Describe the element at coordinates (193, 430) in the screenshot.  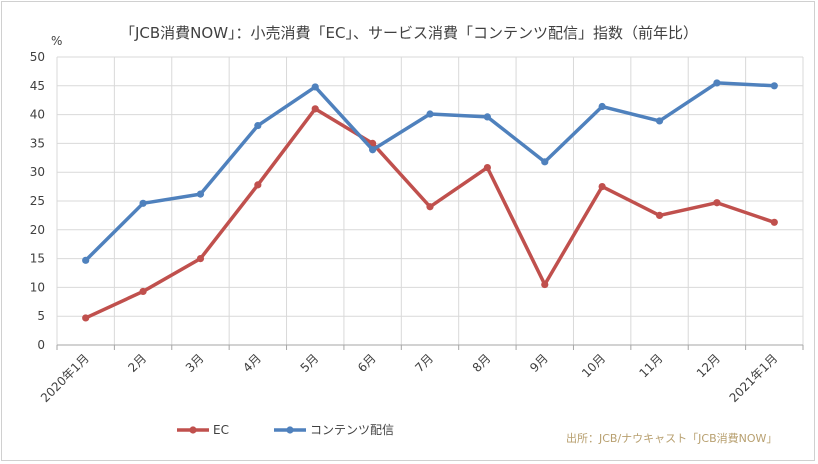
I see `legend-marker-ec` at that location.